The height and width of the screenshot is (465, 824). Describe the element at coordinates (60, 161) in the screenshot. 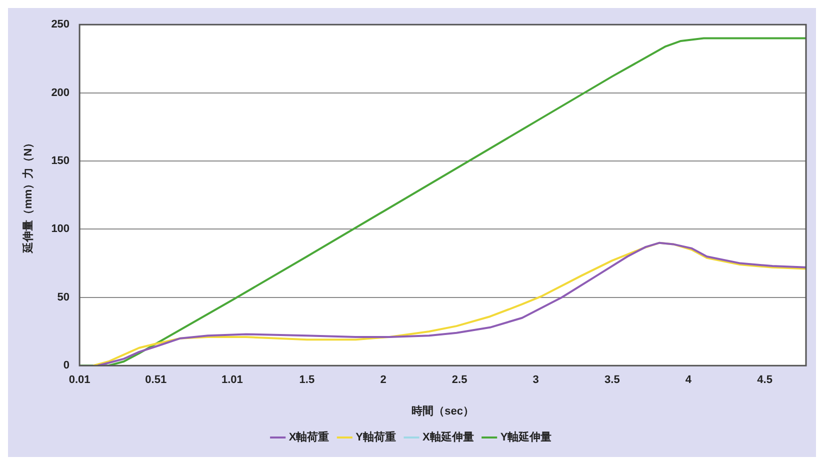

I see `y-tick-label: 150` at that location.